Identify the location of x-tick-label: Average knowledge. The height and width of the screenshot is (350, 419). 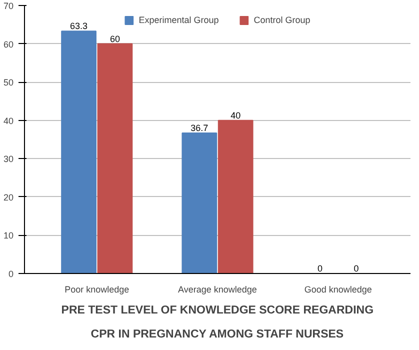
(217, 289).